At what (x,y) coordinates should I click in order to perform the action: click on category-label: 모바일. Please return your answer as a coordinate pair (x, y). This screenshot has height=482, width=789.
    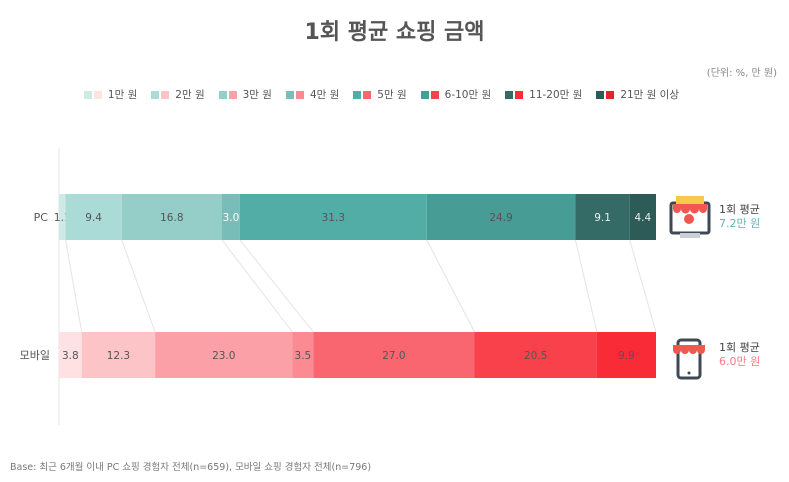
    Looking at the image, I should click on (35, 355).